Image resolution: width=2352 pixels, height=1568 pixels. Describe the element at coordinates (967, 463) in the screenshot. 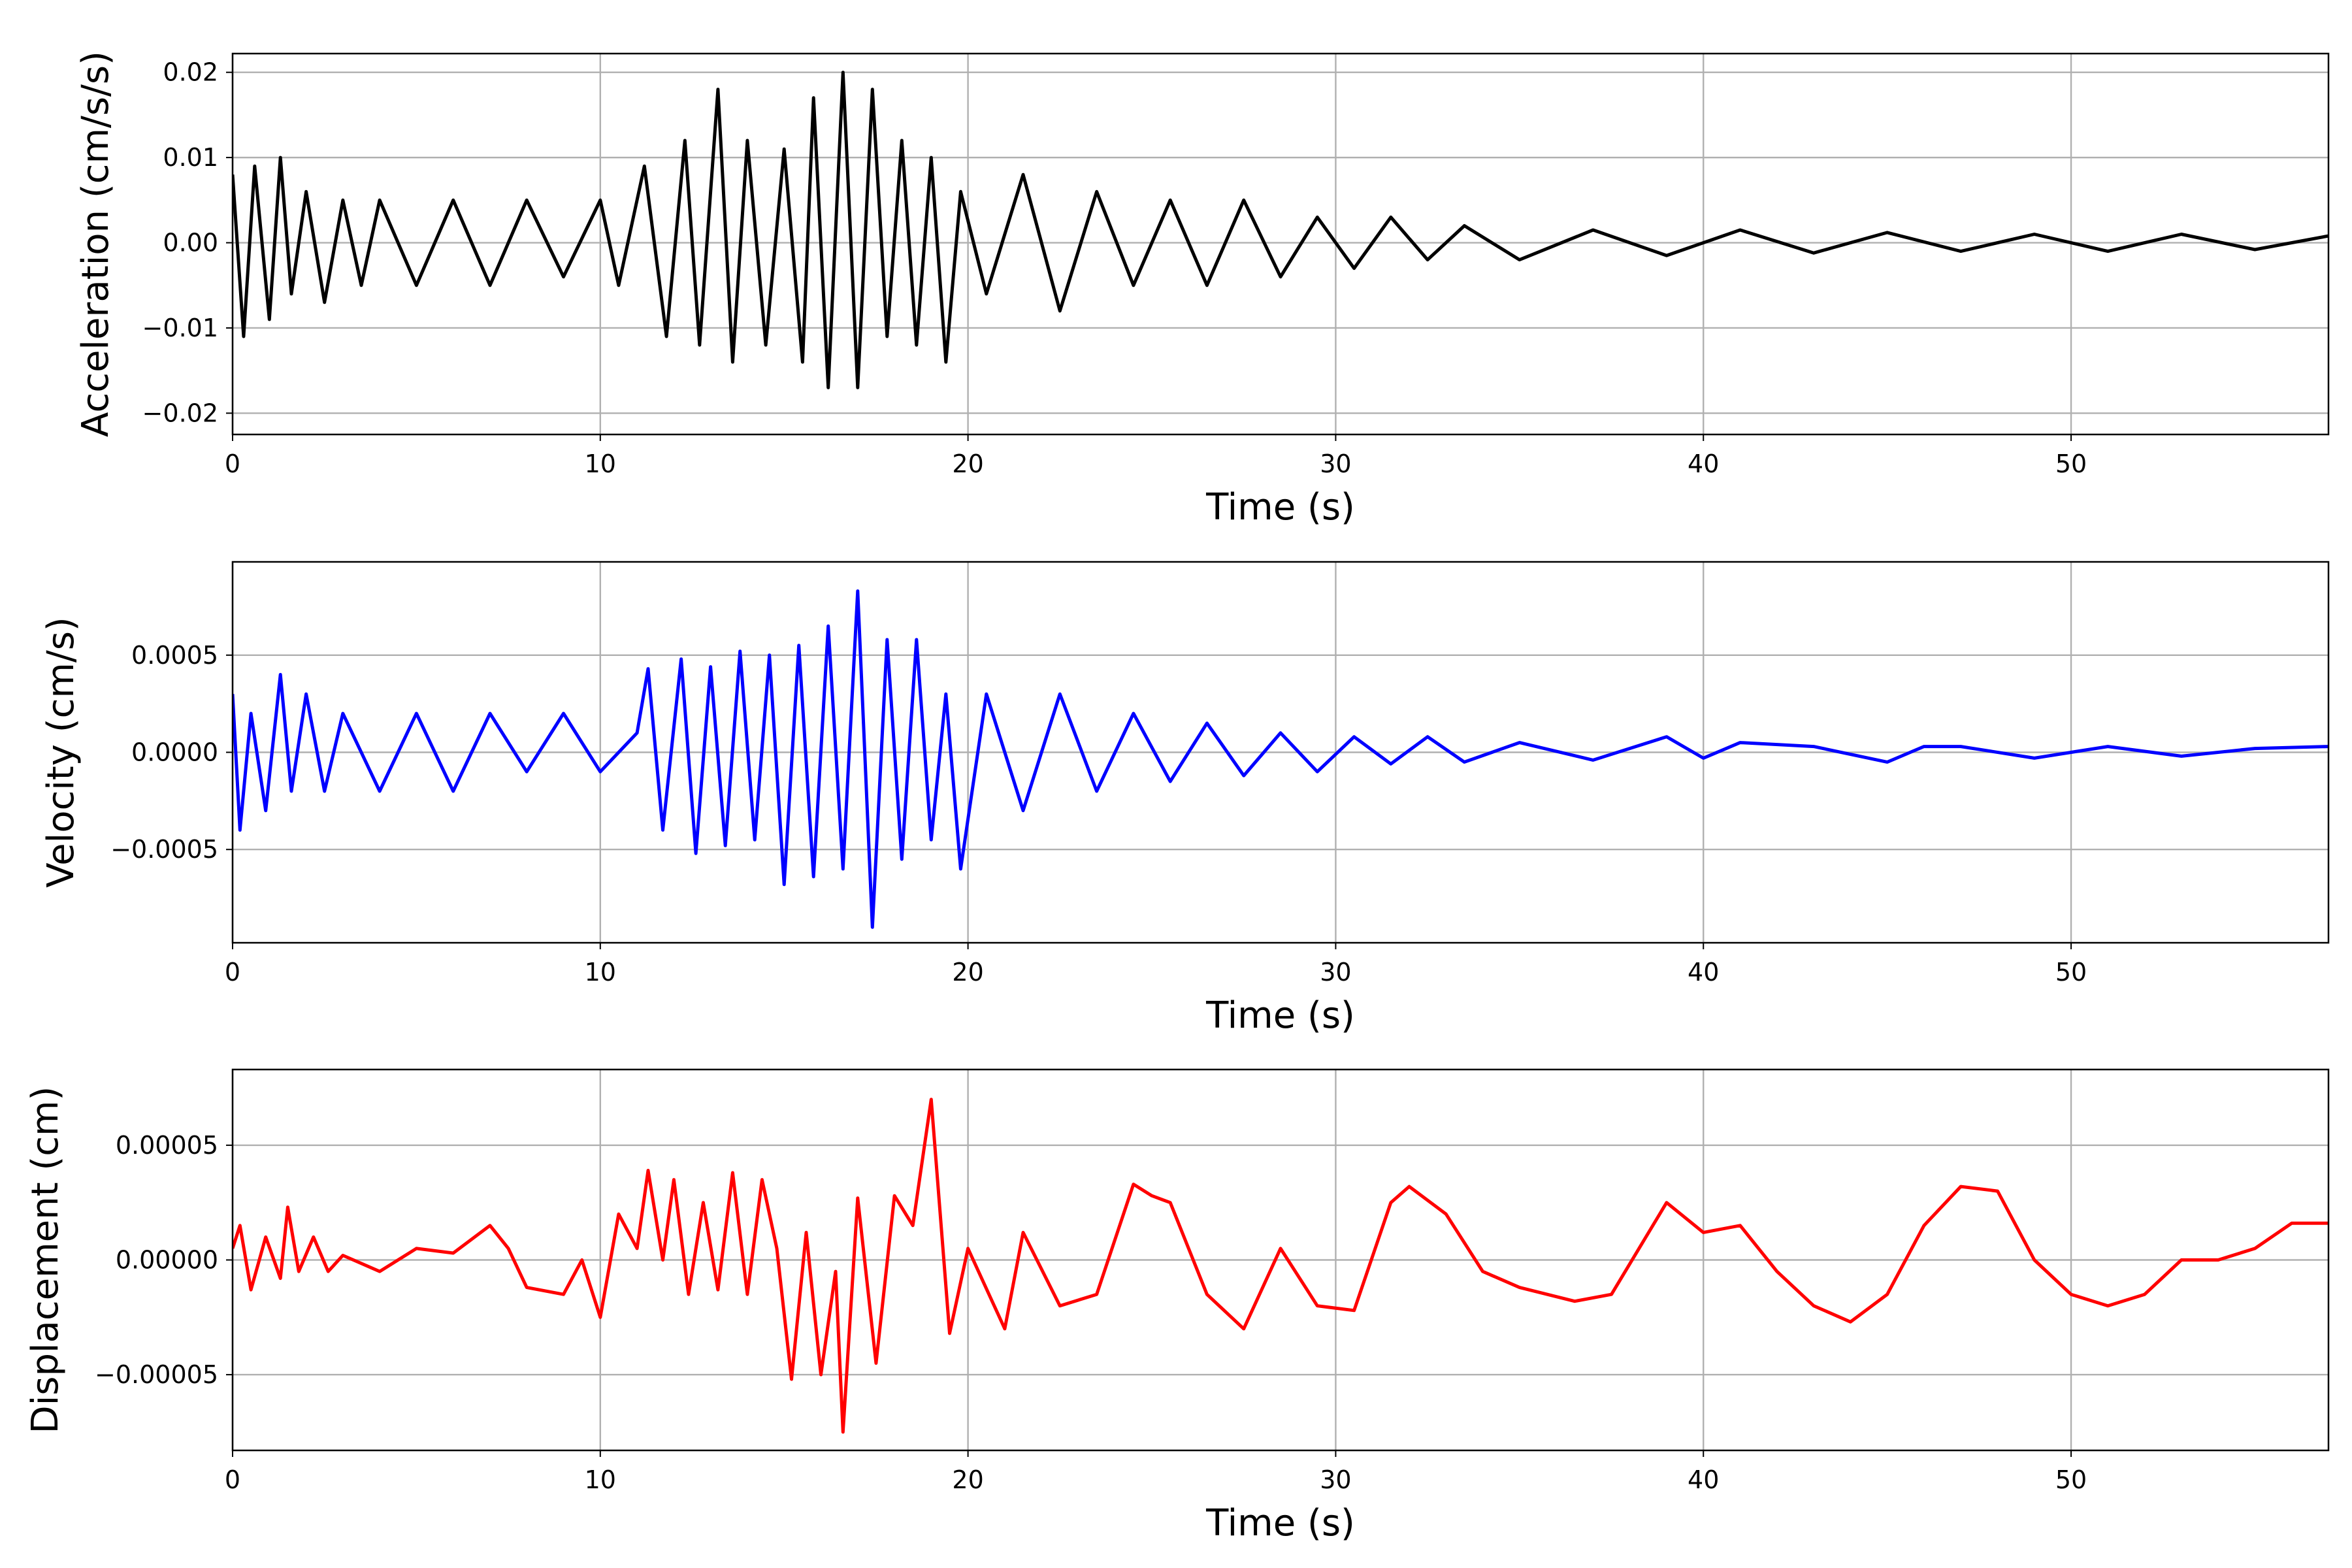

I see `acceleration-xtick-label-2: 20` at that location.